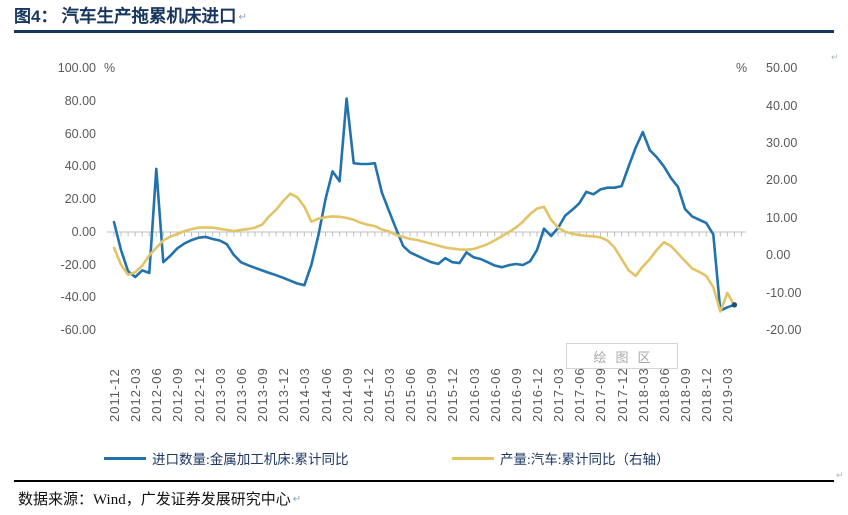  What do you see at coordinates (241, 394) in the screenshot?
I see `x-axis-tick-label: 2013-06` at bounding box center [241, 394].